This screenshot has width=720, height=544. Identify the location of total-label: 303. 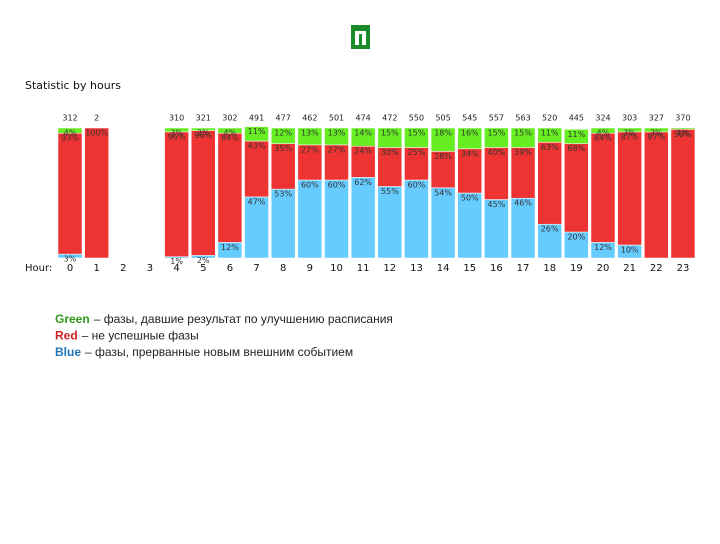
(629, 118).